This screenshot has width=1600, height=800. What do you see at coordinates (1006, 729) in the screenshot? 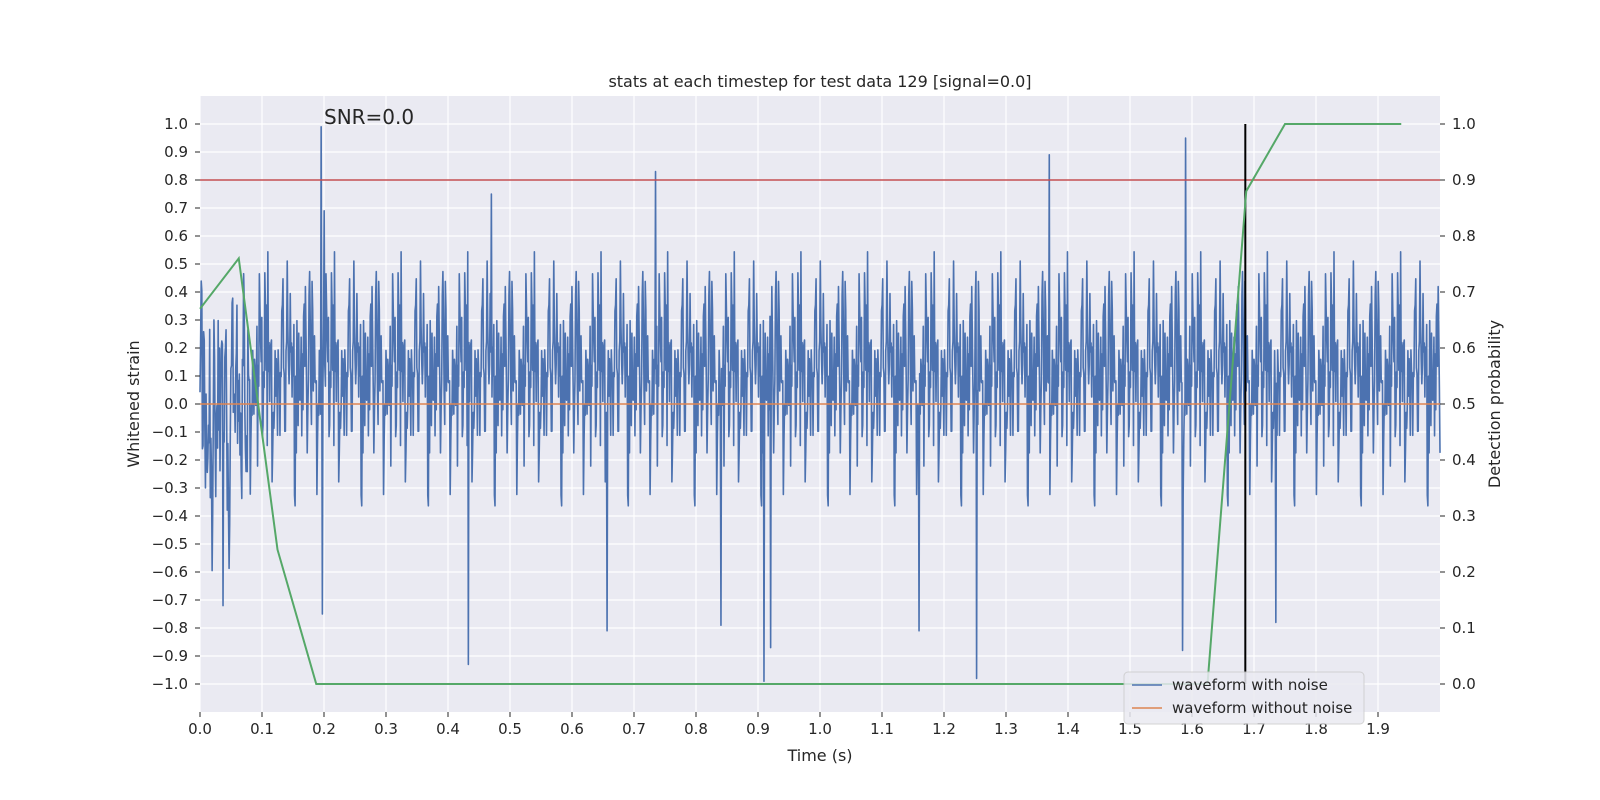
I see `x-tick-label-13: 1.3` at bounding box center [1006, 729].